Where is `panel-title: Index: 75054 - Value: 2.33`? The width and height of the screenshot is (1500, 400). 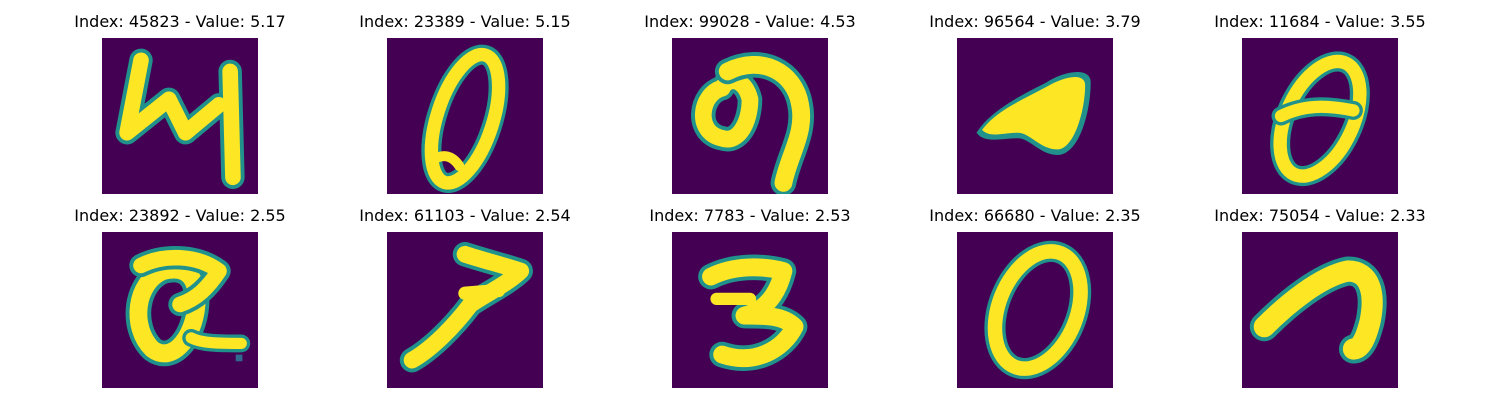 panel-title: Index: 75054 - Value: 2.33 is located at coordinates (1320, 215).